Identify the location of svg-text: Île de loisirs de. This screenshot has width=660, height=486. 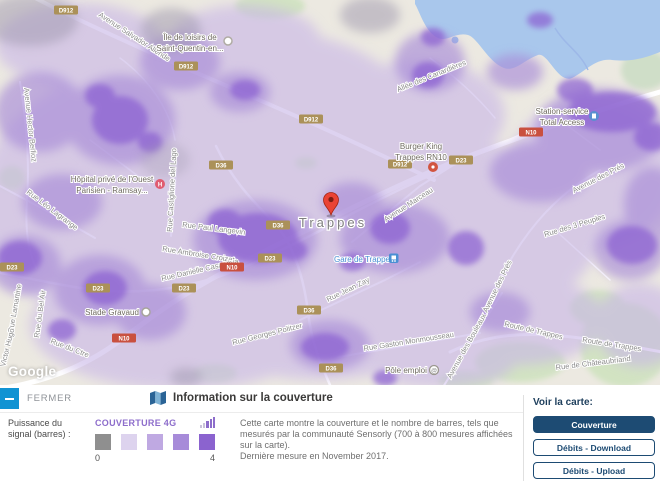
(189, 37).